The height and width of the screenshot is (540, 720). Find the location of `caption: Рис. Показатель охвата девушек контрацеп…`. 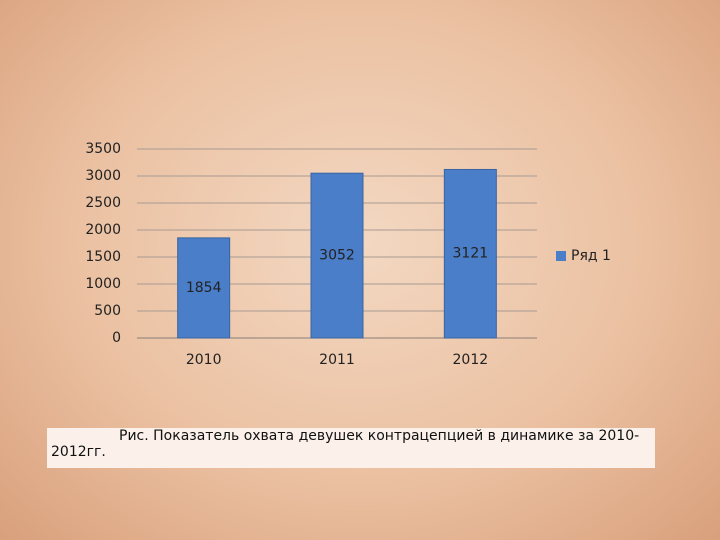

caption: Рис. Показатель охвата девушек контрацеп… is located at coordinates (351, 448).